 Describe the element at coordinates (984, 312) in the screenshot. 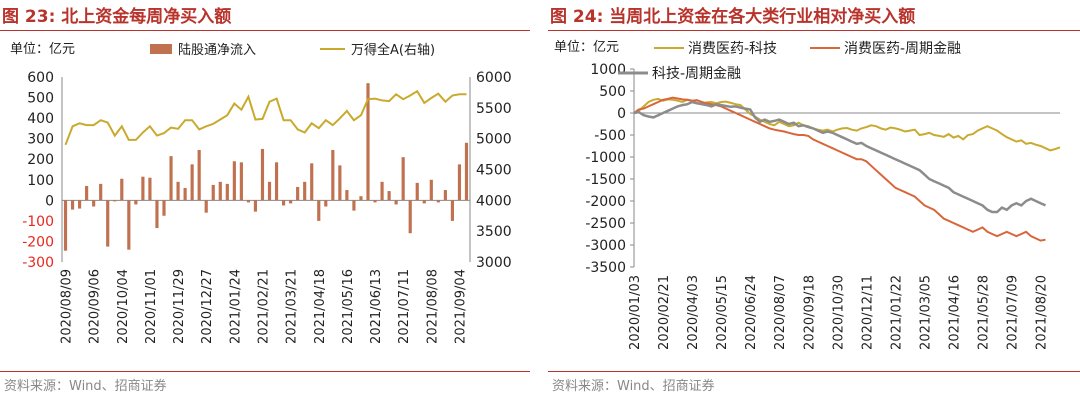

I see `x-tick-label: 2021/05/28` at that location.